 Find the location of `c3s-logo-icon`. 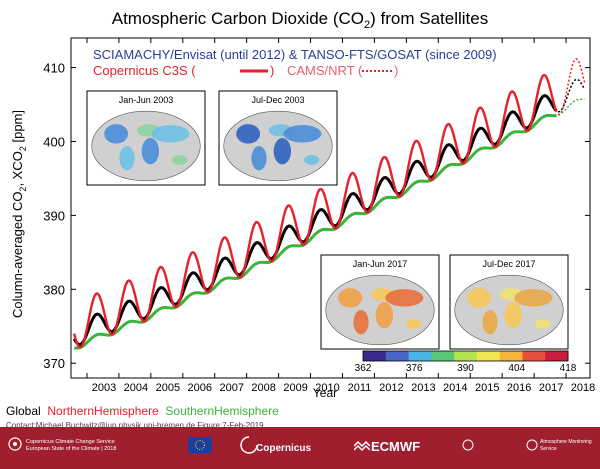

c3s-logo-icon is located at coordinates (15, 444).